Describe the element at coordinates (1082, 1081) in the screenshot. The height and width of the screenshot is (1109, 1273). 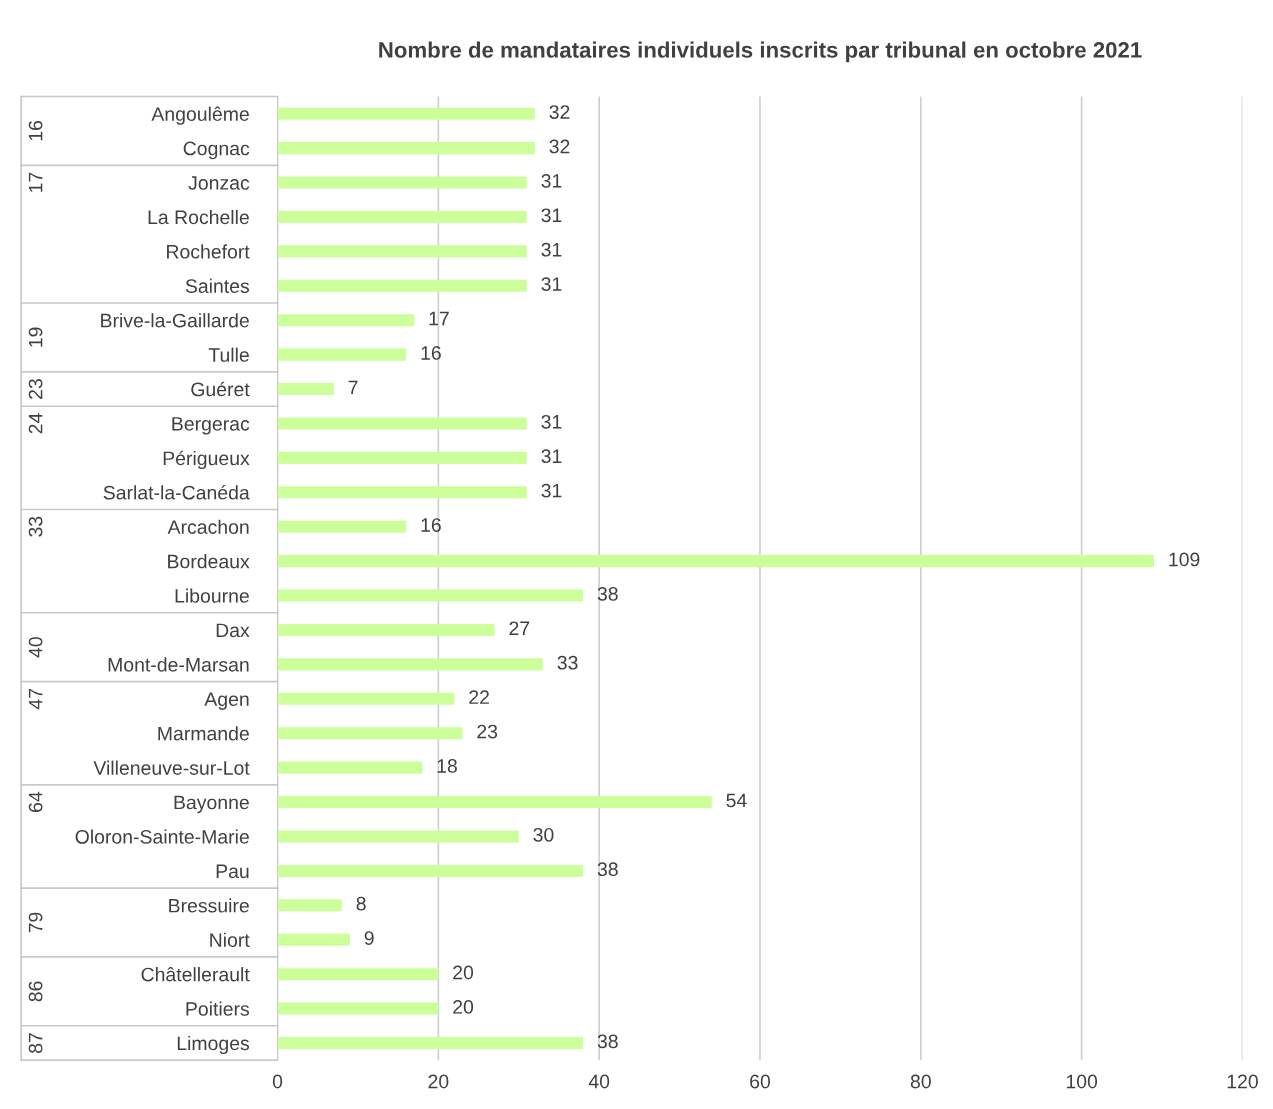
I see `x-tick-label: 100` at that location.